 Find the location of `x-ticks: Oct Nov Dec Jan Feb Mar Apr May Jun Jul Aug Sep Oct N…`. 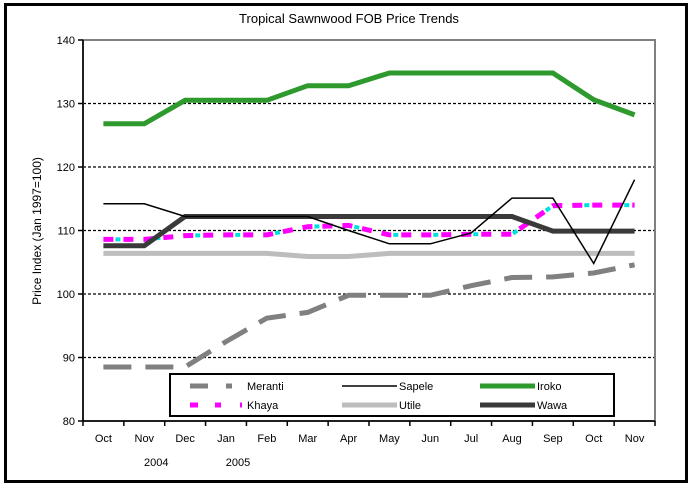

x-ticks: Oct Nov Dec Jan Feb Mar Apr May Jun Jul Aug Sep Oct N… is located at coordinates (369, 445).